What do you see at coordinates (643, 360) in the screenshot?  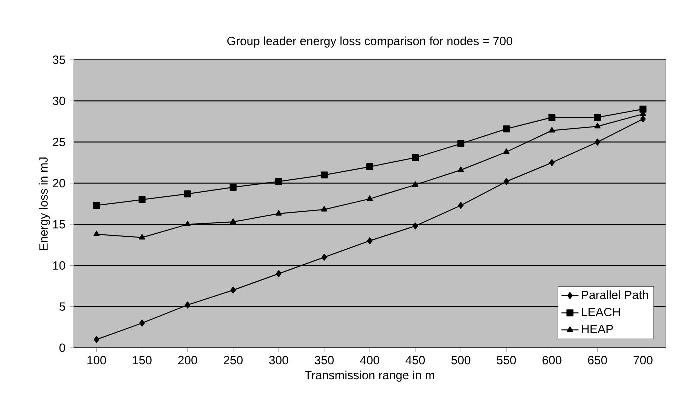 I see `x-tick-label: 700` at bounding box center [643, 360].